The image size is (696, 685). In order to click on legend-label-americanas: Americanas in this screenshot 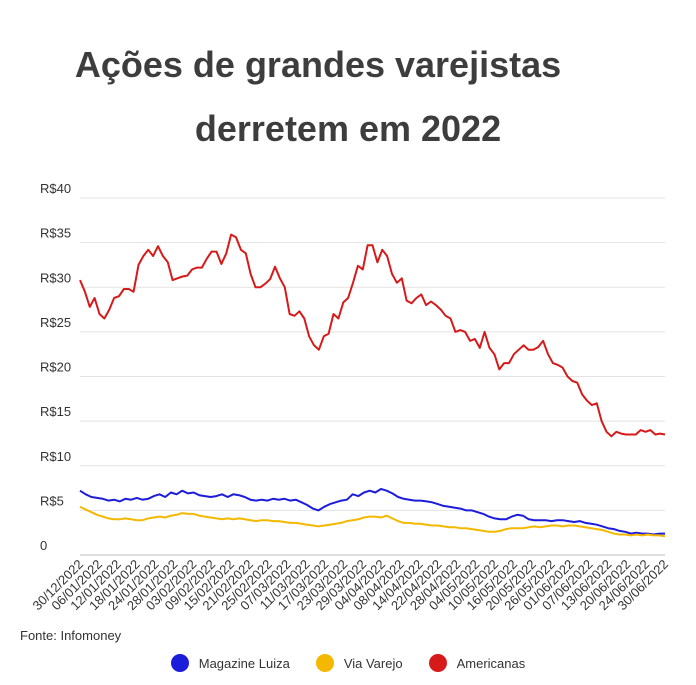, I will do `click(491, 663)`.